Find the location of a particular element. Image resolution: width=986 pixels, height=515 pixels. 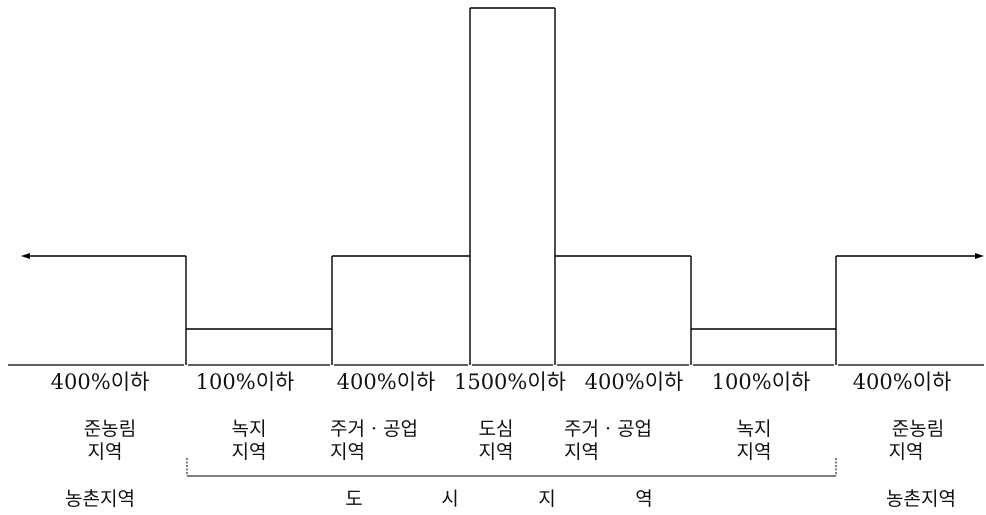

rural-area-label-right: 농촌지역 is located at coordinates (921, 499).